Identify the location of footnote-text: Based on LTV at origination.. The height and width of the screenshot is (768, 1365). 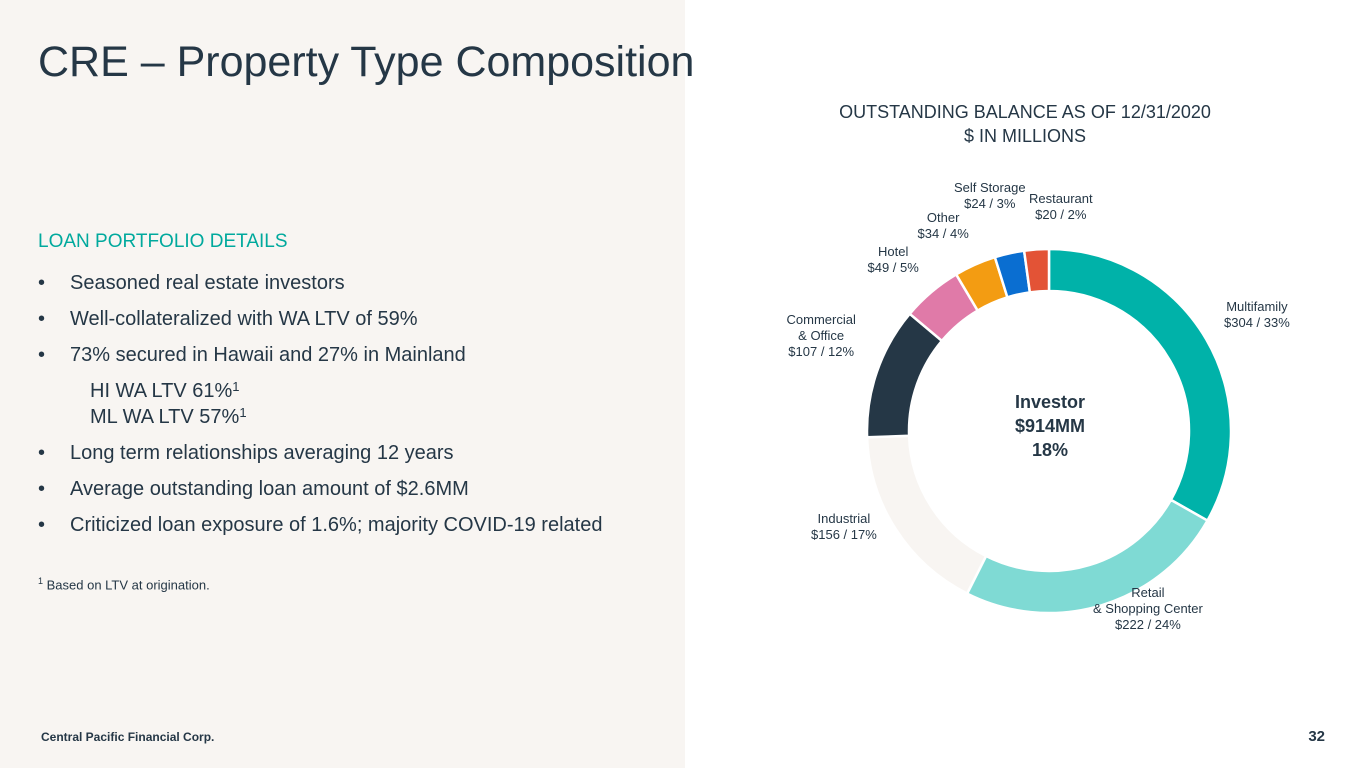
(126, 585).